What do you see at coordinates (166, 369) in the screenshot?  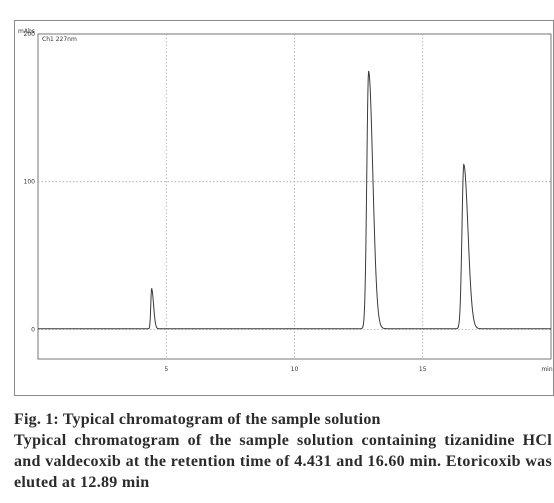 I see `x-tick-label: 5` at bounding box center [166, 369].